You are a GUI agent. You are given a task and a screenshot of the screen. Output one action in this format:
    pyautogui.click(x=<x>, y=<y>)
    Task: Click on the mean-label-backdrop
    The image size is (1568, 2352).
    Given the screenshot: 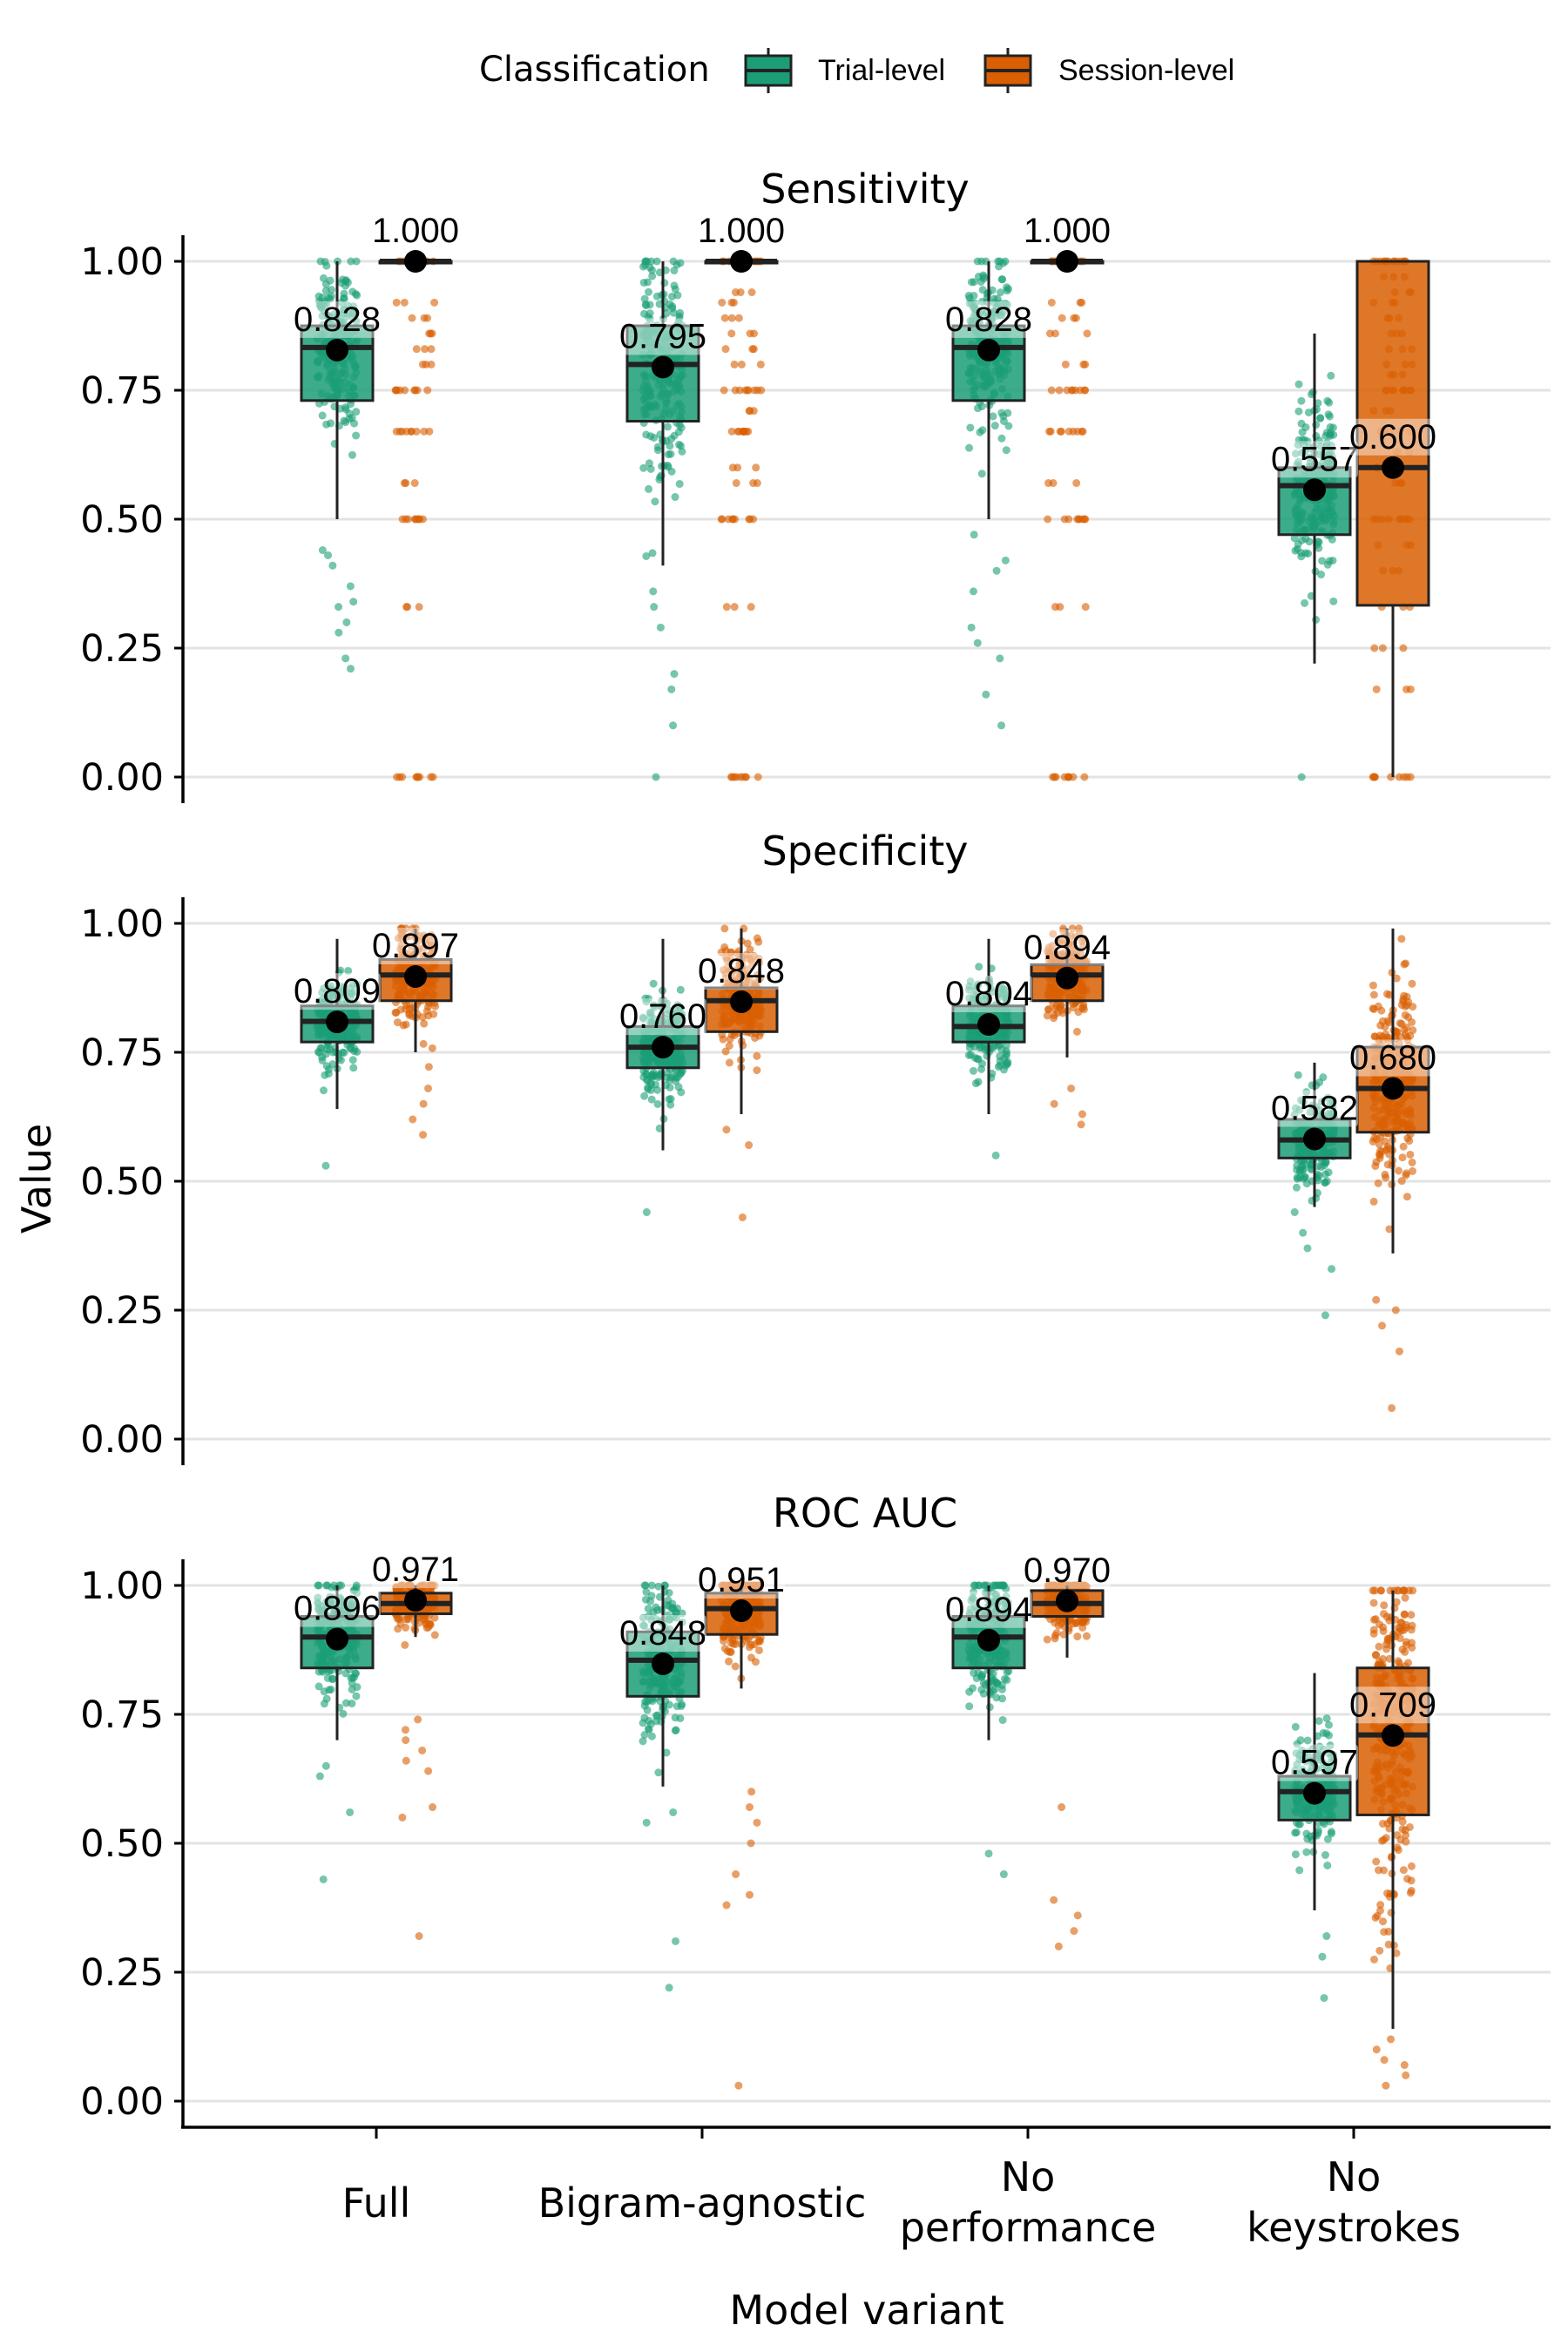 What is the action you would take?
    pyautogui.click(x=662, y=336)
    